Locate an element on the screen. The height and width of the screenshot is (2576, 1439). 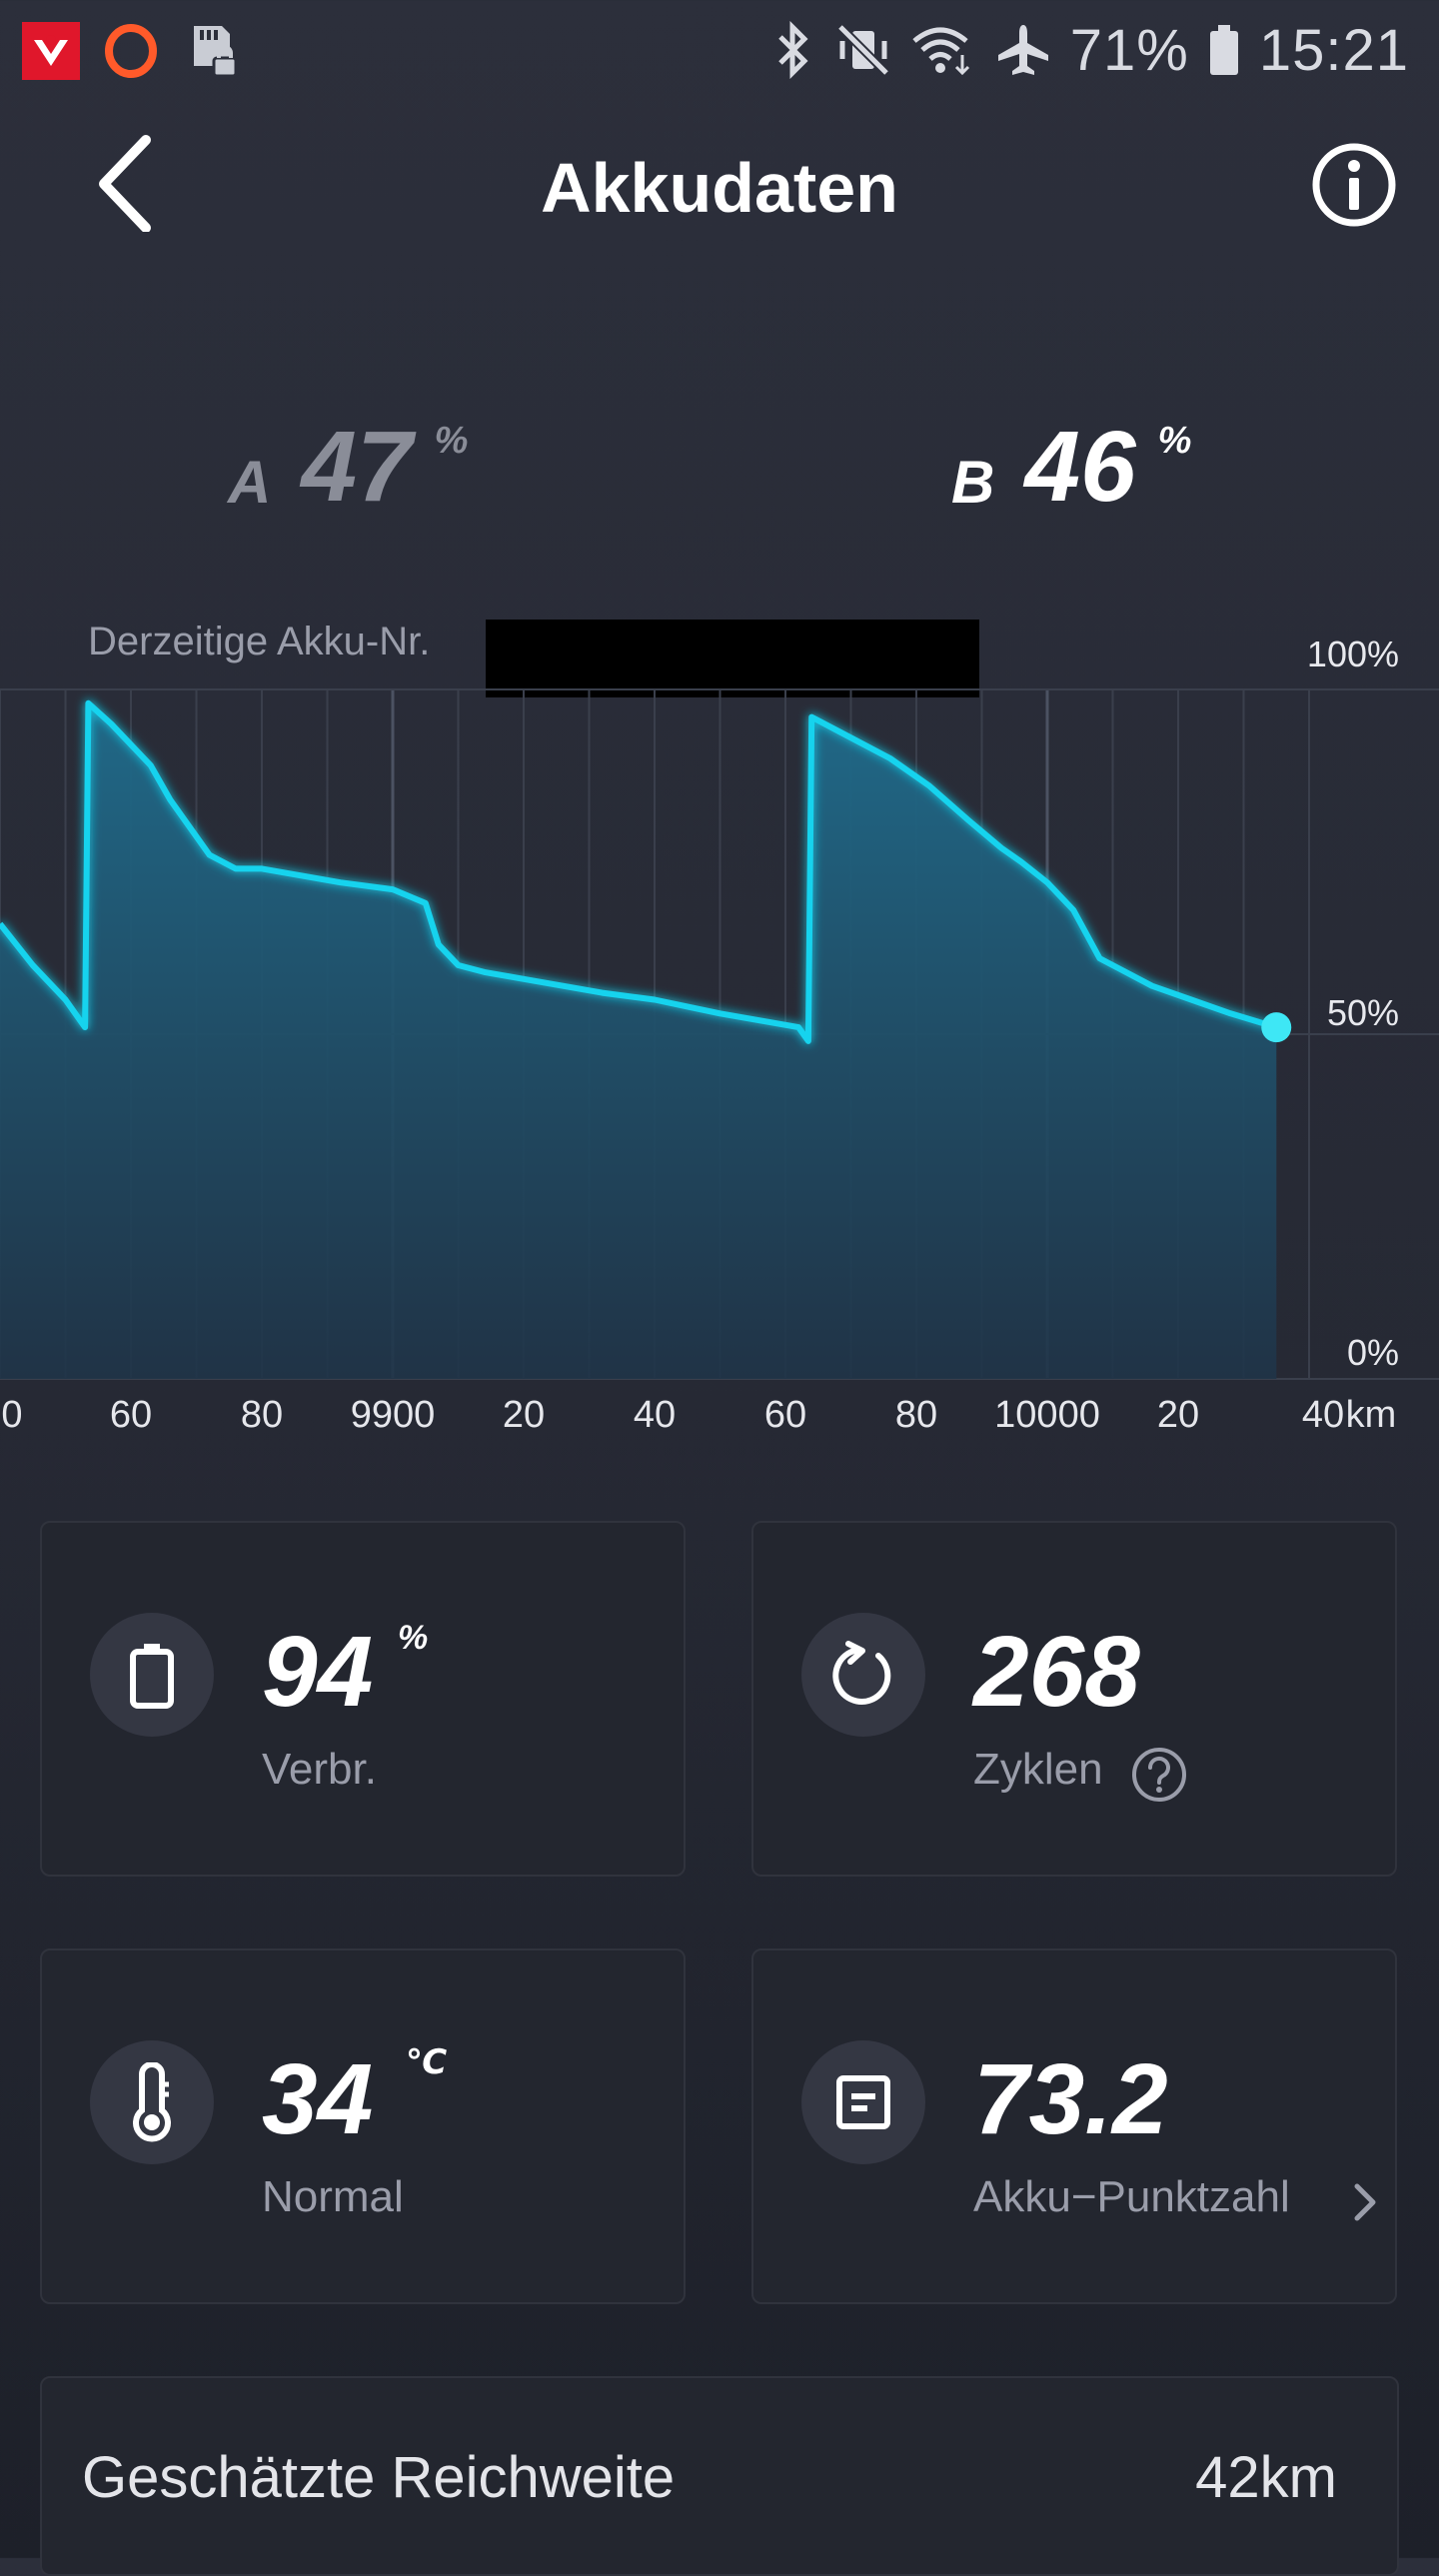
bluetooth-icon is located at coordinates (792, 50).